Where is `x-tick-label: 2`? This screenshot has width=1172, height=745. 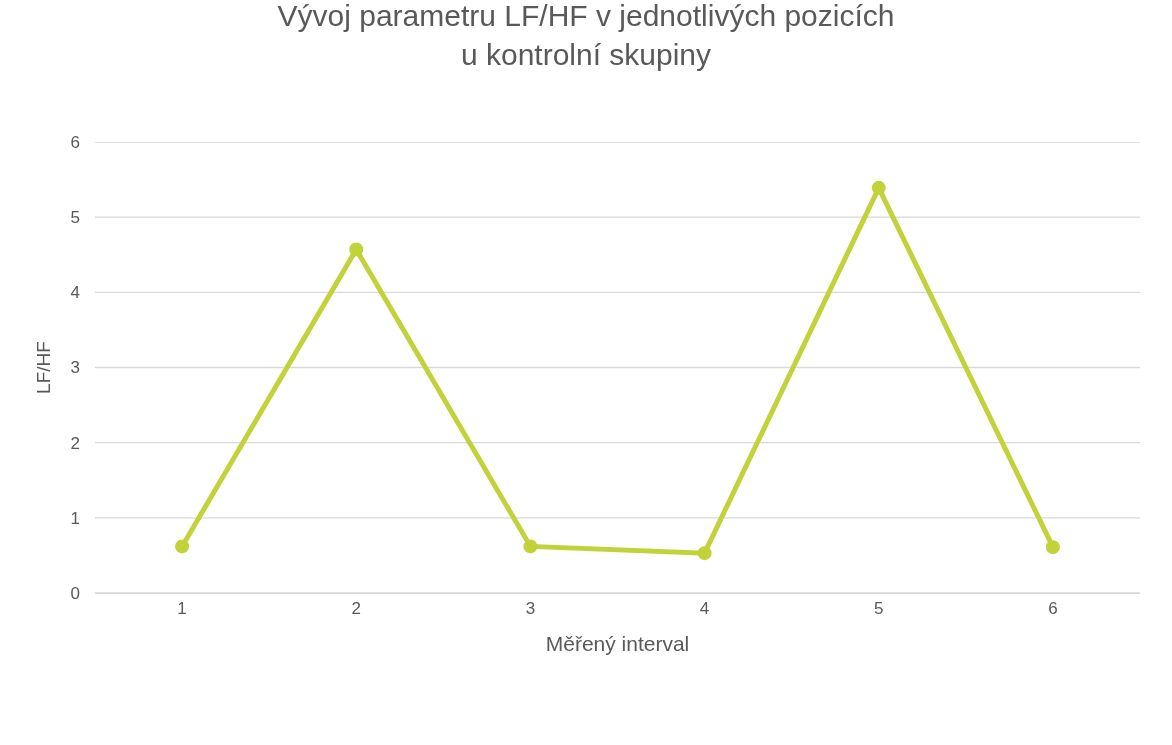
x-tick-label: 2 is located at coordinates (356, 609).